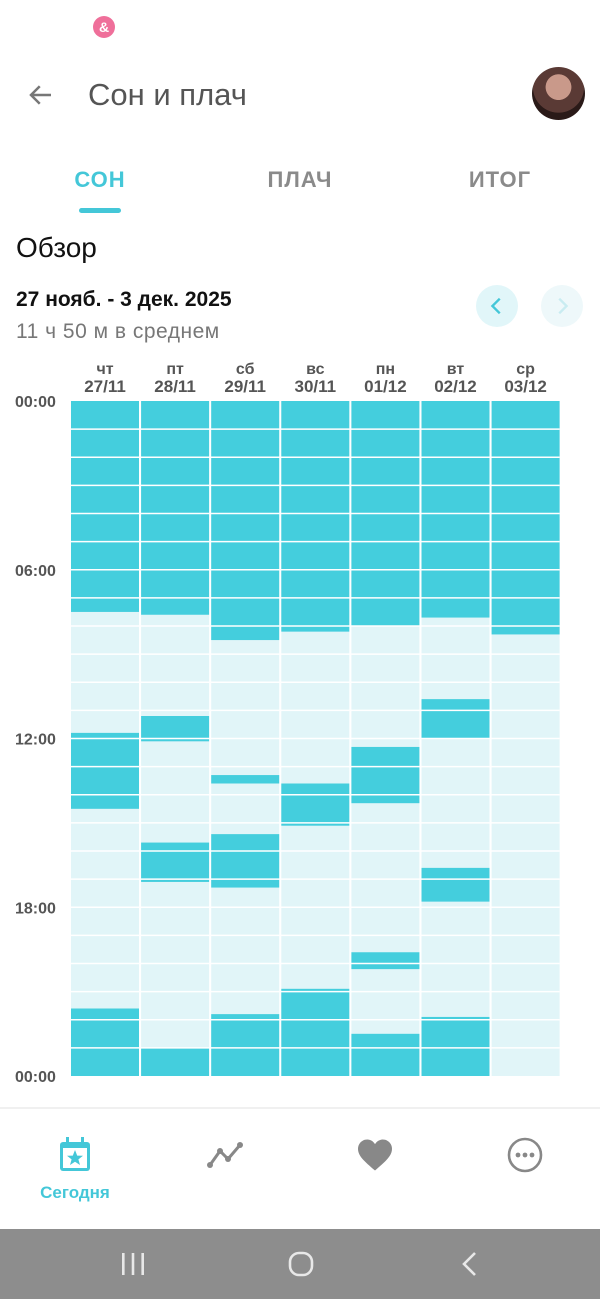 This screenshot has width=600, height=1299. Describe the element at coordinates (525, 386) in the screenshot. I see `date-label: 03/12` at that location.